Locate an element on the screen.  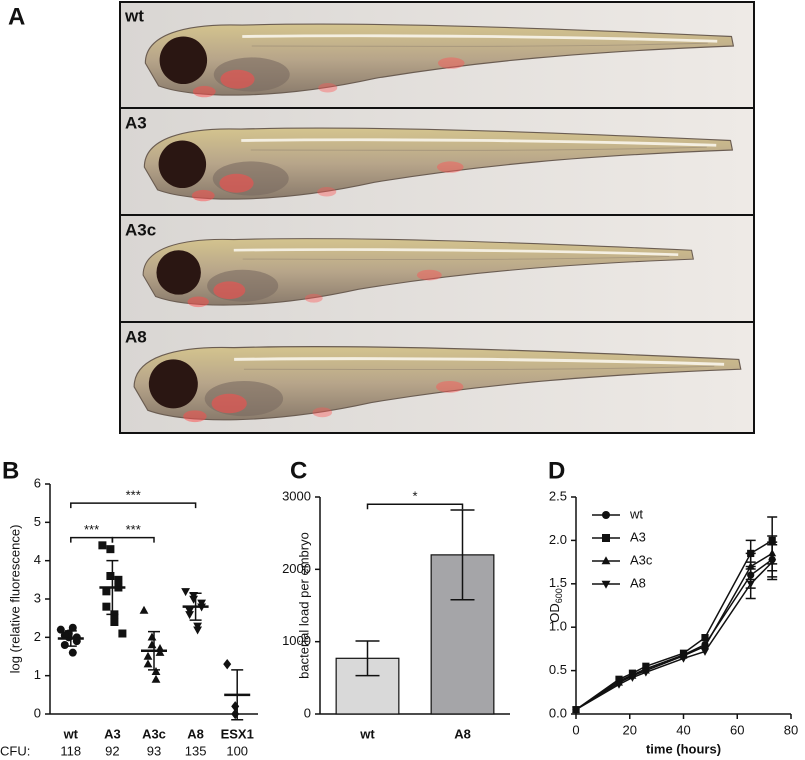
y-tick-label: 1 is located at coordinates (37, 674).